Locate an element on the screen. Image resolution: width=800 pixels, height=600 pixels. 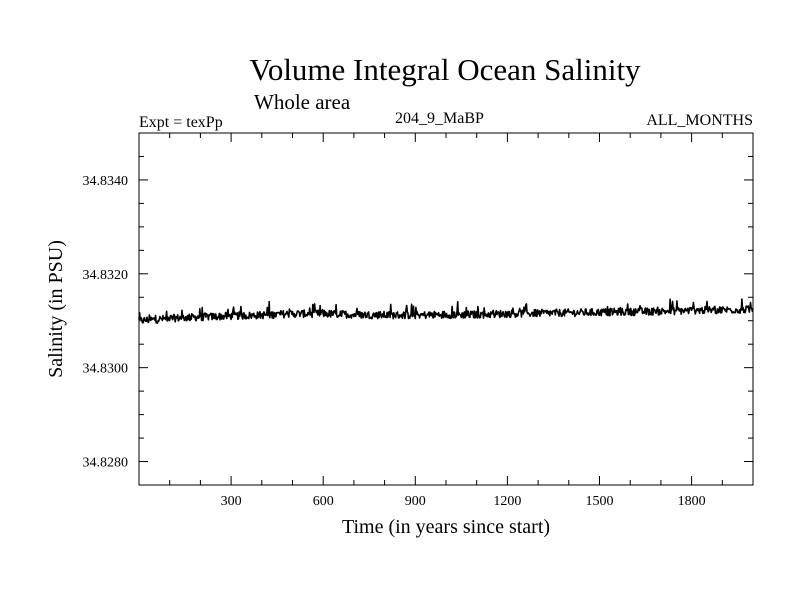
x-tick-label: 1500 is located at coordinates (600, 501).